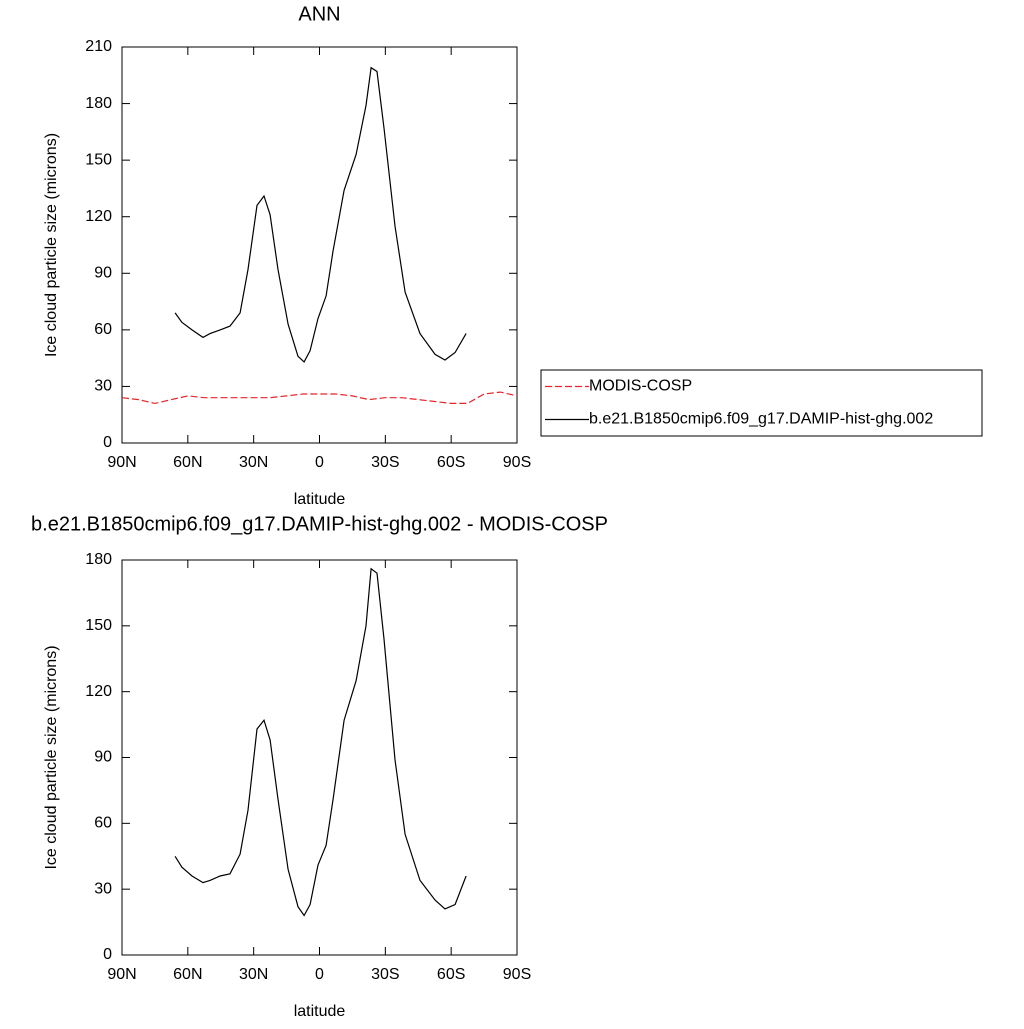  I want to click on legend-label: MODIS-COSP, so click(640, 386).